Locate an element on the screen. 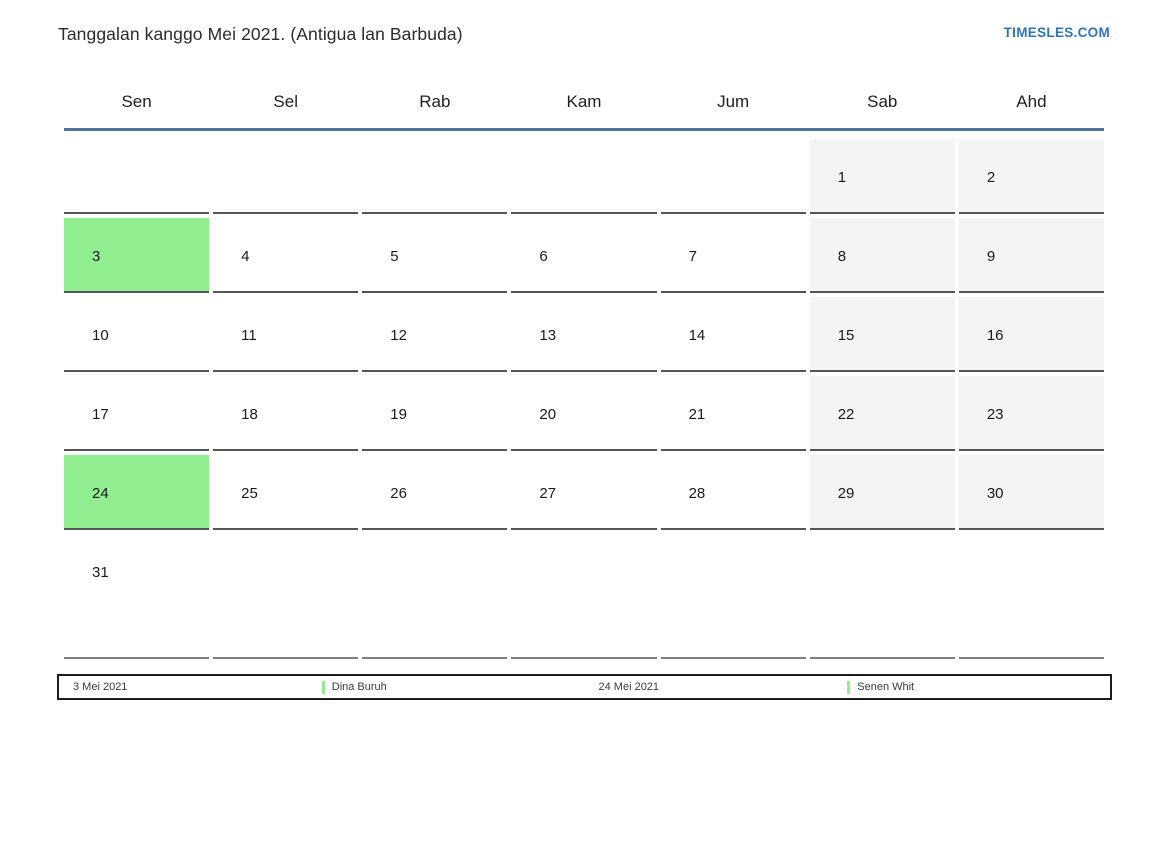 The height and width of the screenshot is (849, 1169). legend-date: 24 Mei 2021 is located at coordinates (629, 687).